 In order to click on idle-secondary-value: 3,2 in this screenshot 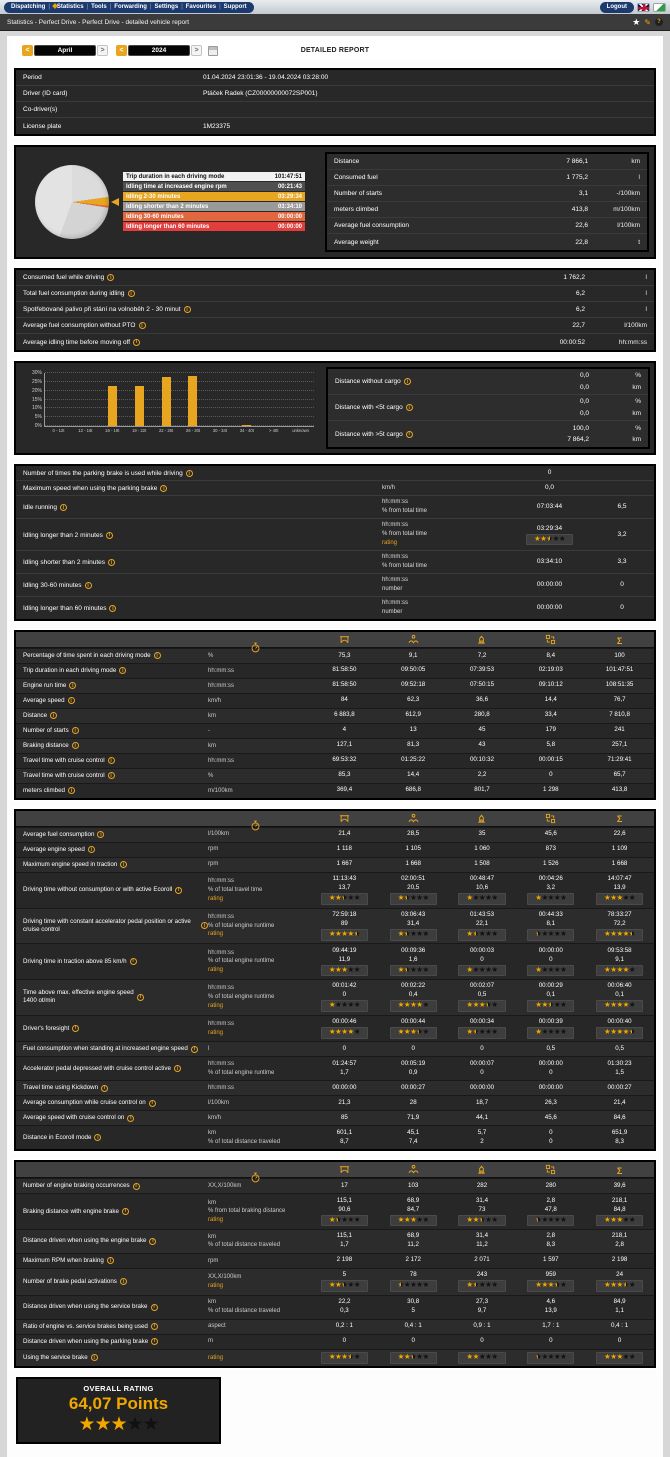, I will do `click(622, 535)`.